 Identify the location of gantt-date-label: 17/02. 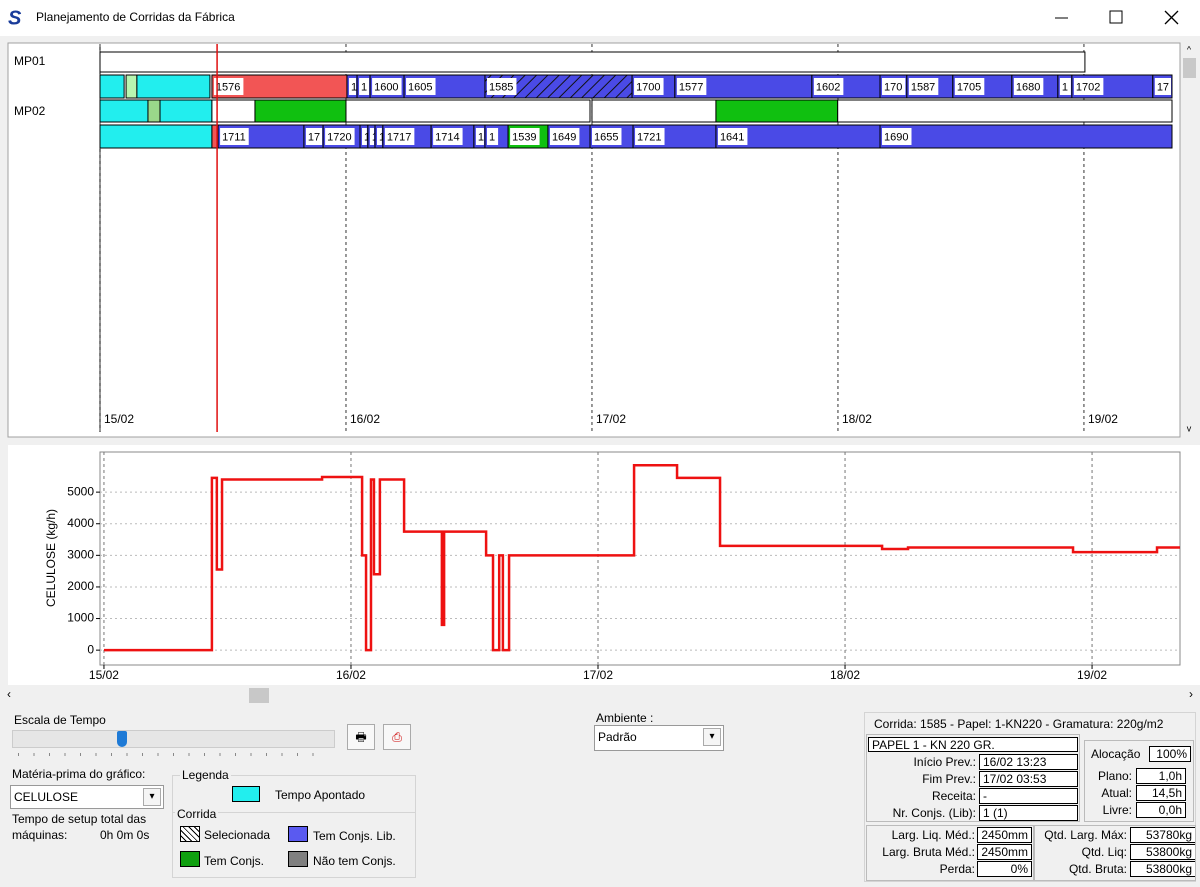
(611, 419).